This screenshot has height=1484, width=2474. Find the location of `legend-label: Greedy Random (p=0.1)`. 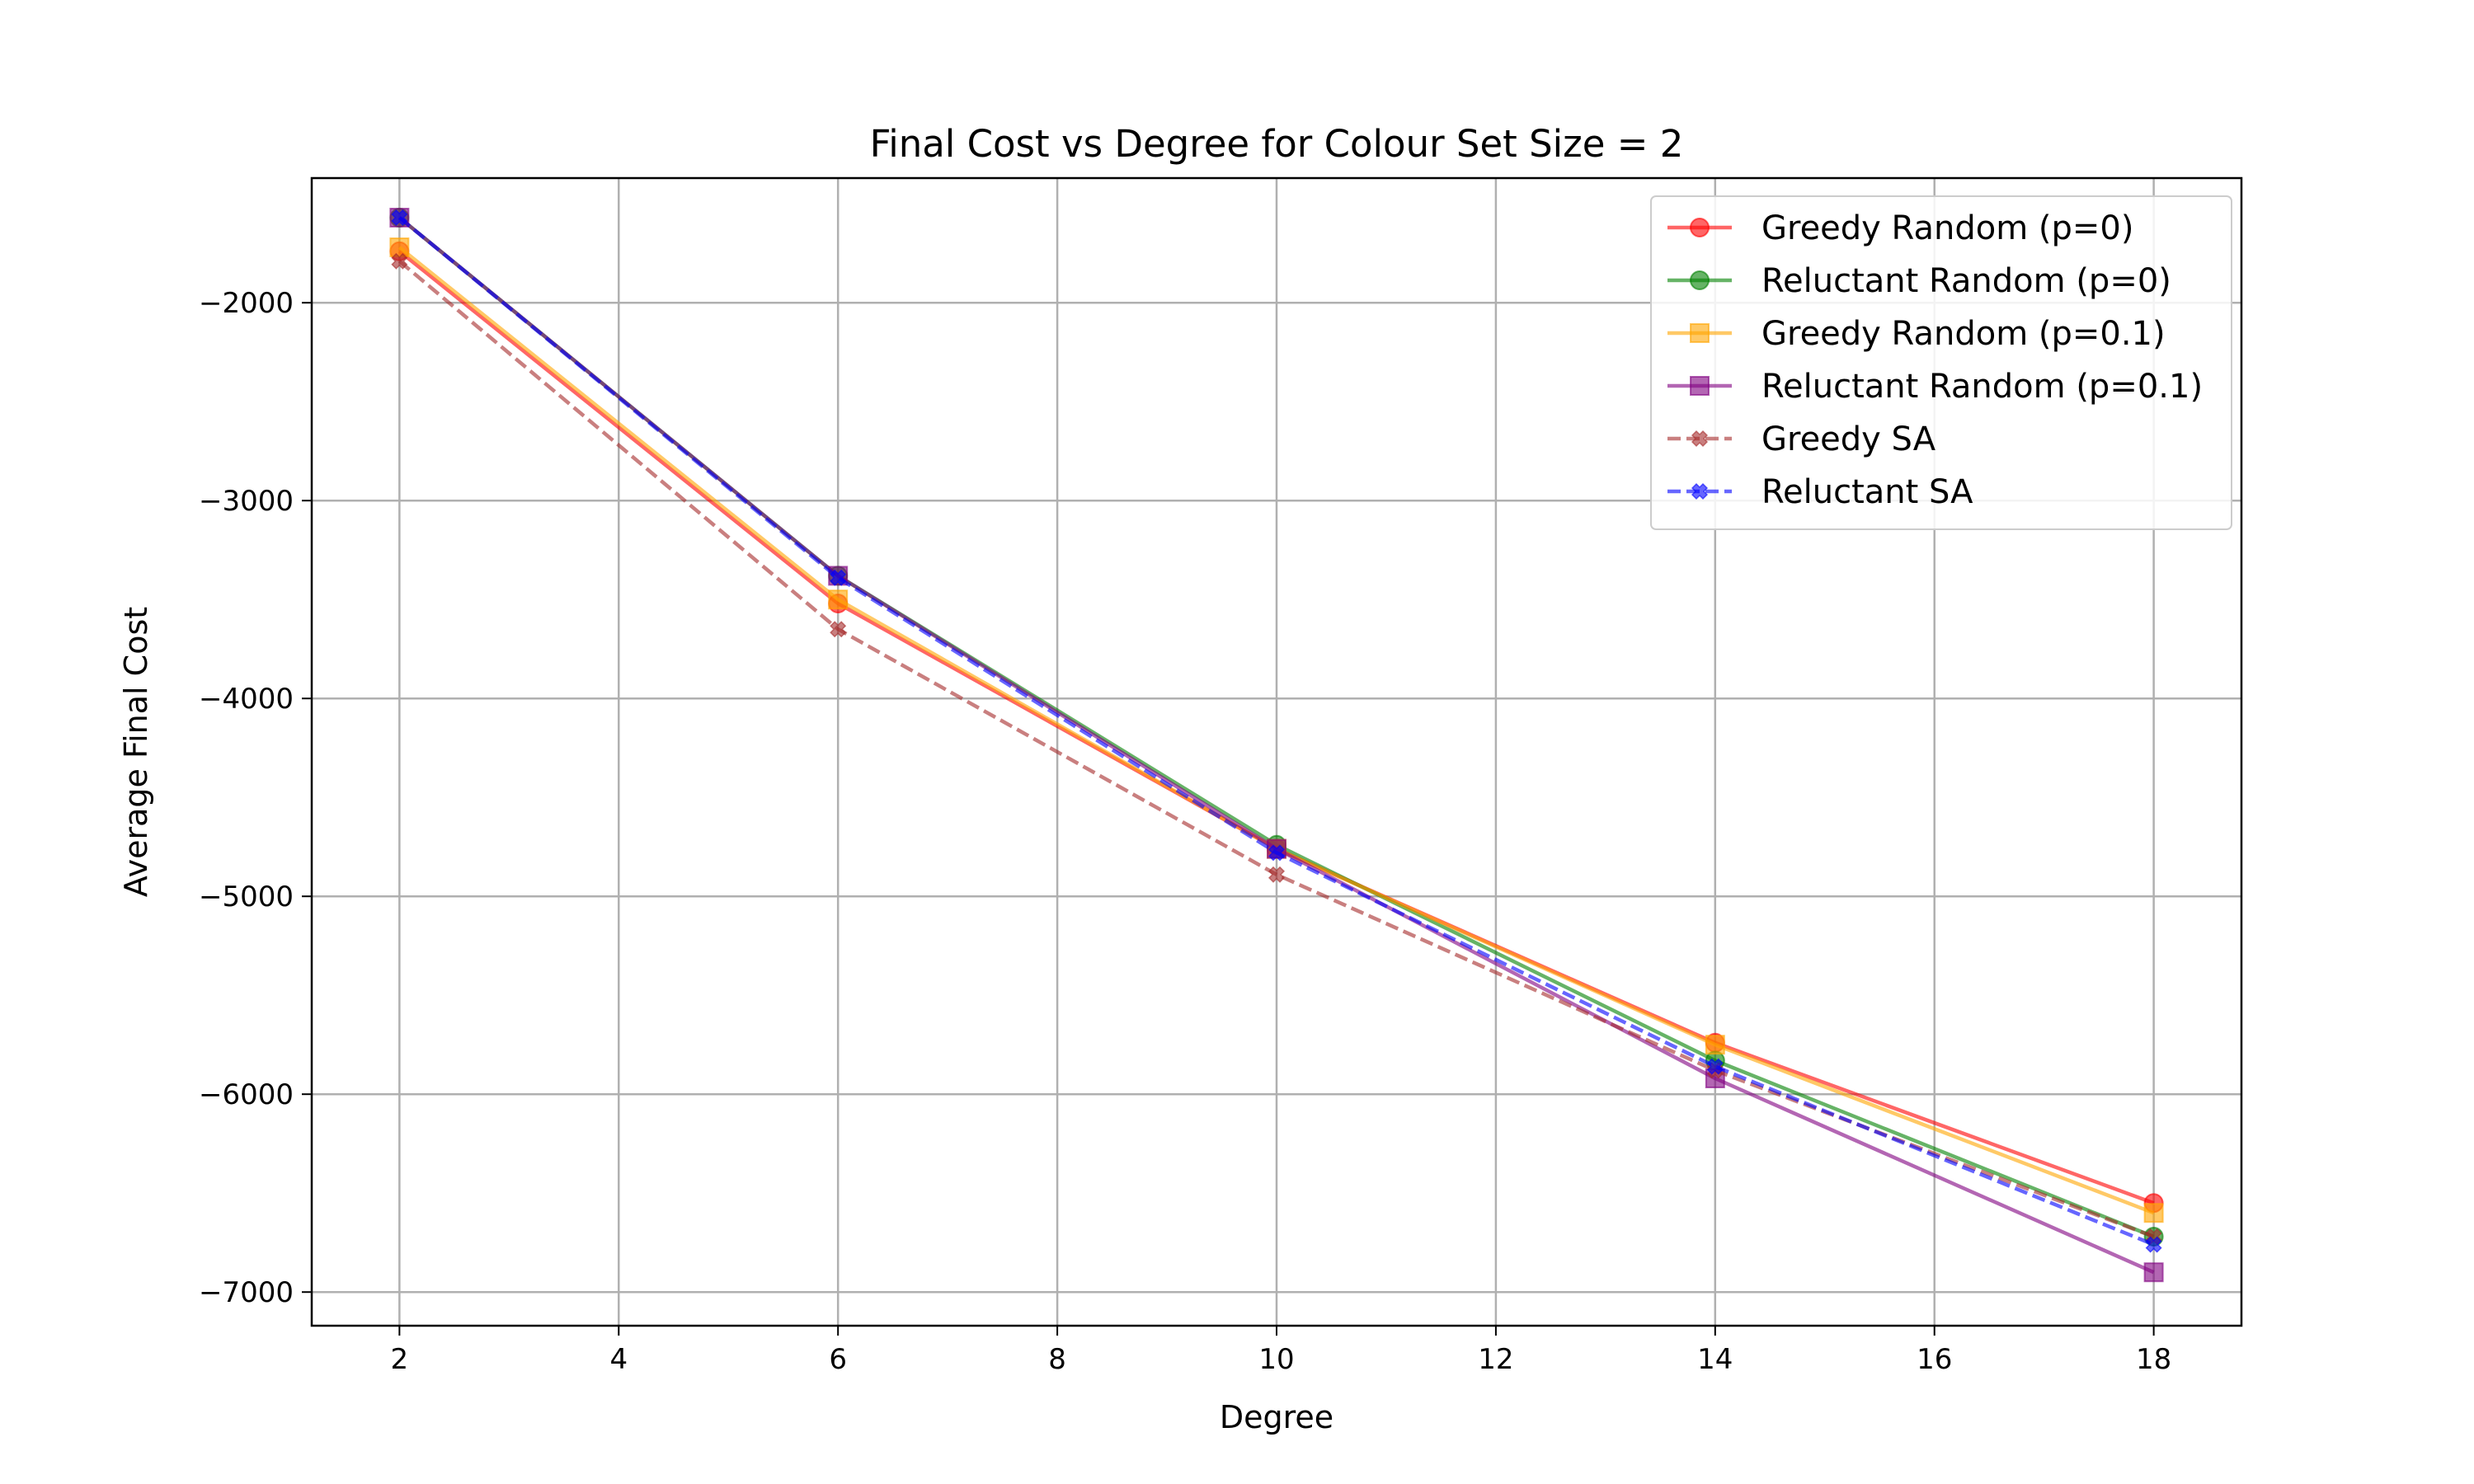

legend-label: Greedy Random (p=0.1) is located at coordinates (1963, 334).